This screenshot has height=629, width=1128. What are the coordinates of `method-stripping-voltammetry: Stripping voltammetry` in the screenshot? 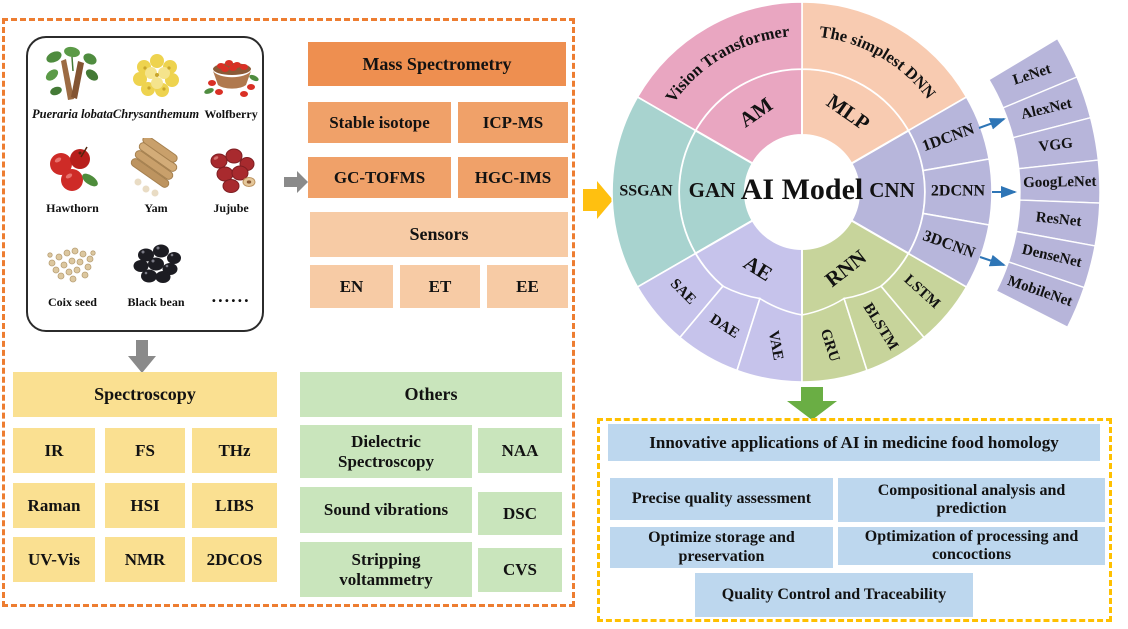 It's located at (386, 569).